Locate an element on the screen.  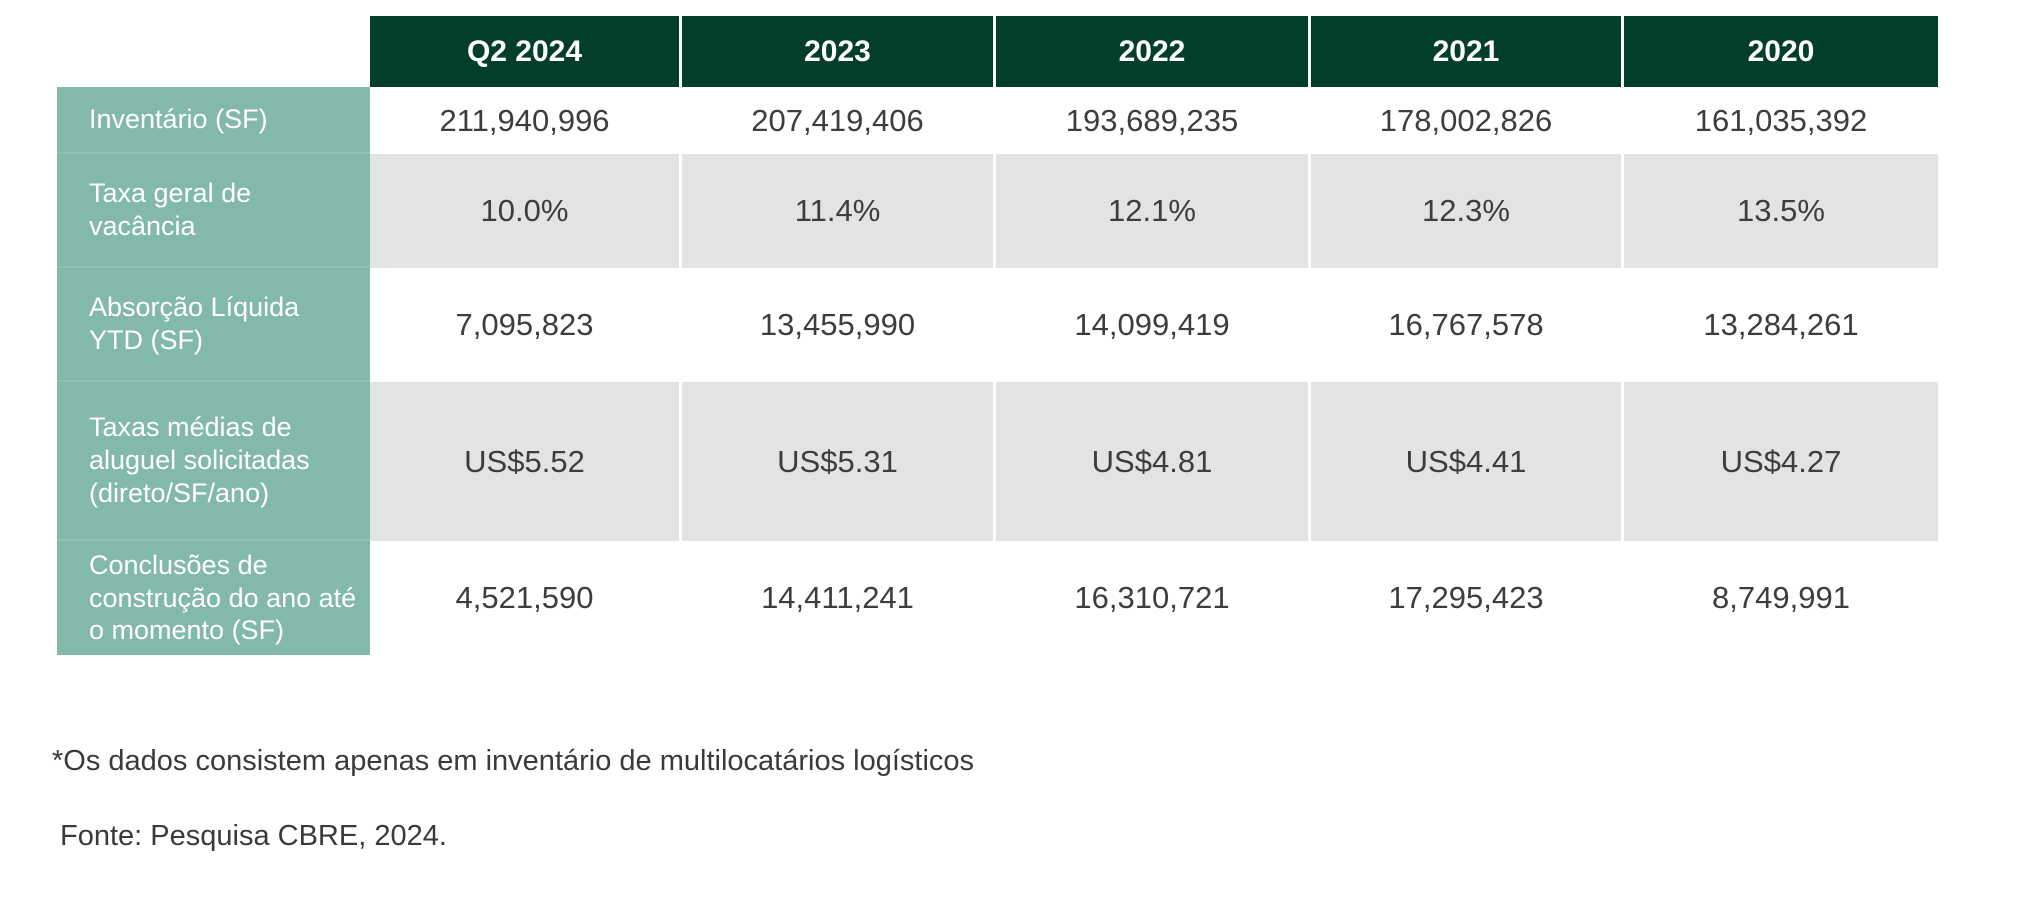
table-cell: 16,767,578 is located at coordinates (1467, 325).